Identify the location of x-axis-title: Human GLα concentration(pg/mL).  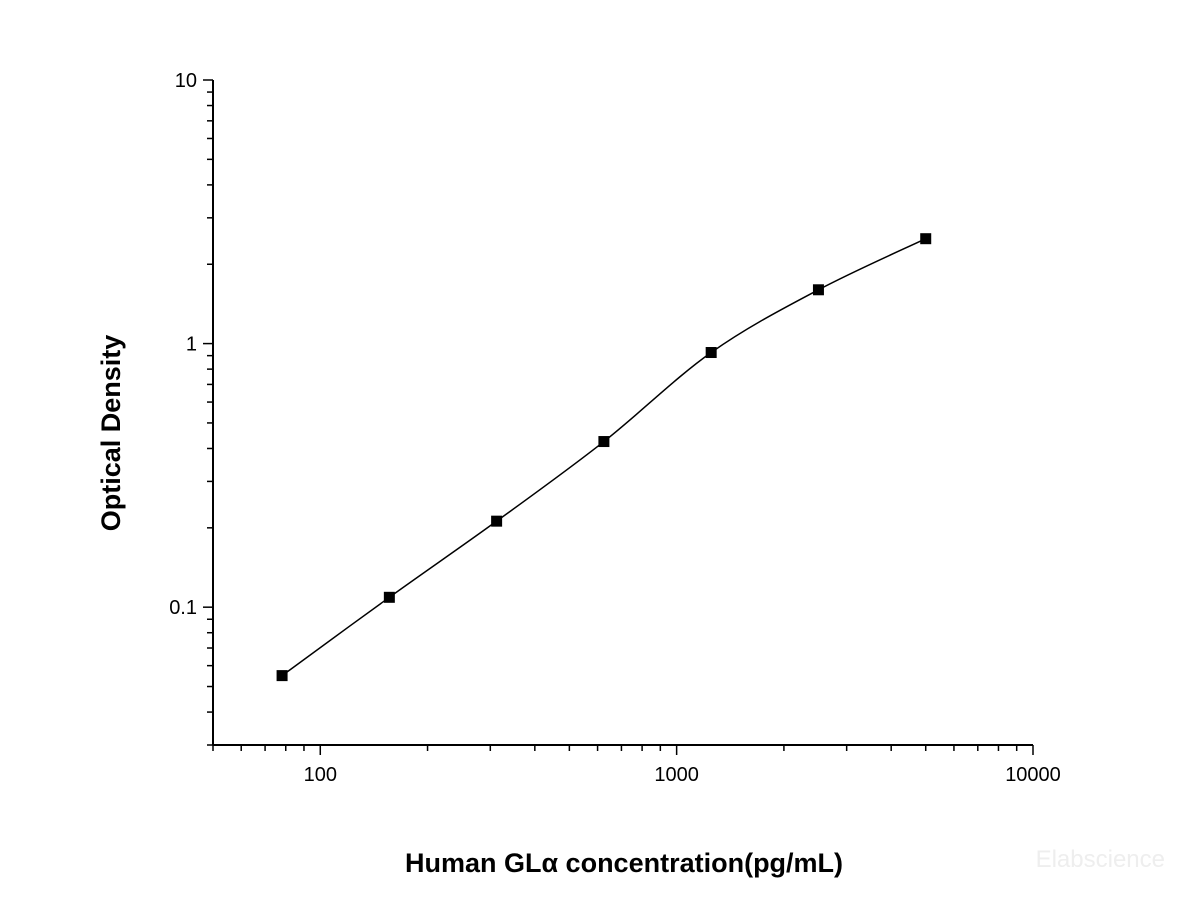
(624, 863).